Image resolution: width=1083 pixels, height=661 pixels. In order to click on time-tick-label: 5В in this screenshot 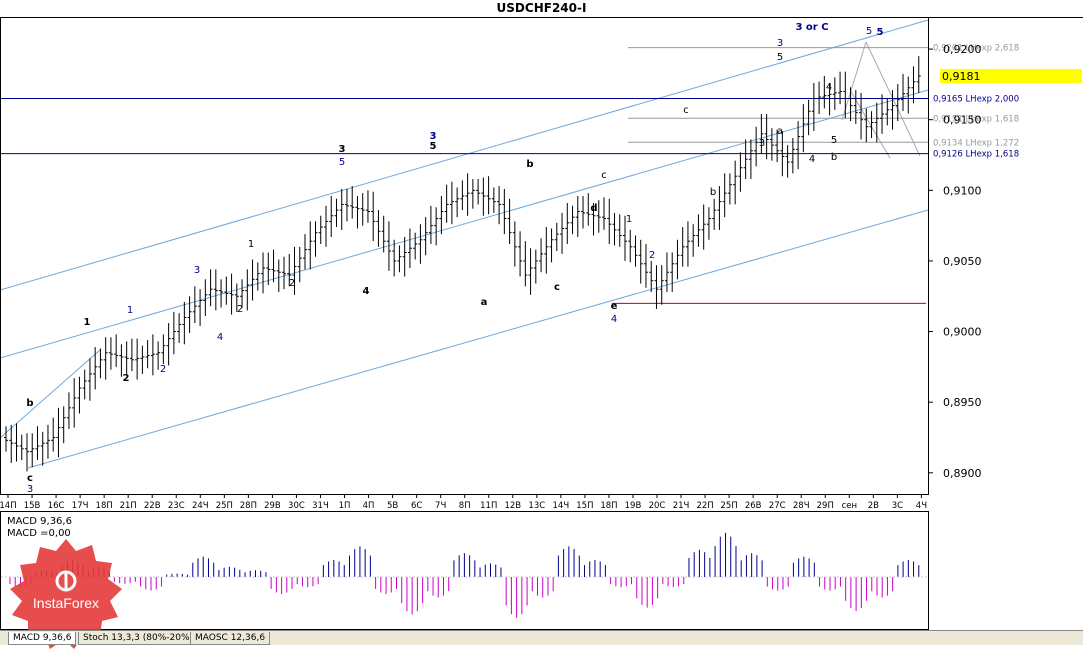, I will do `click(392, 506)`.